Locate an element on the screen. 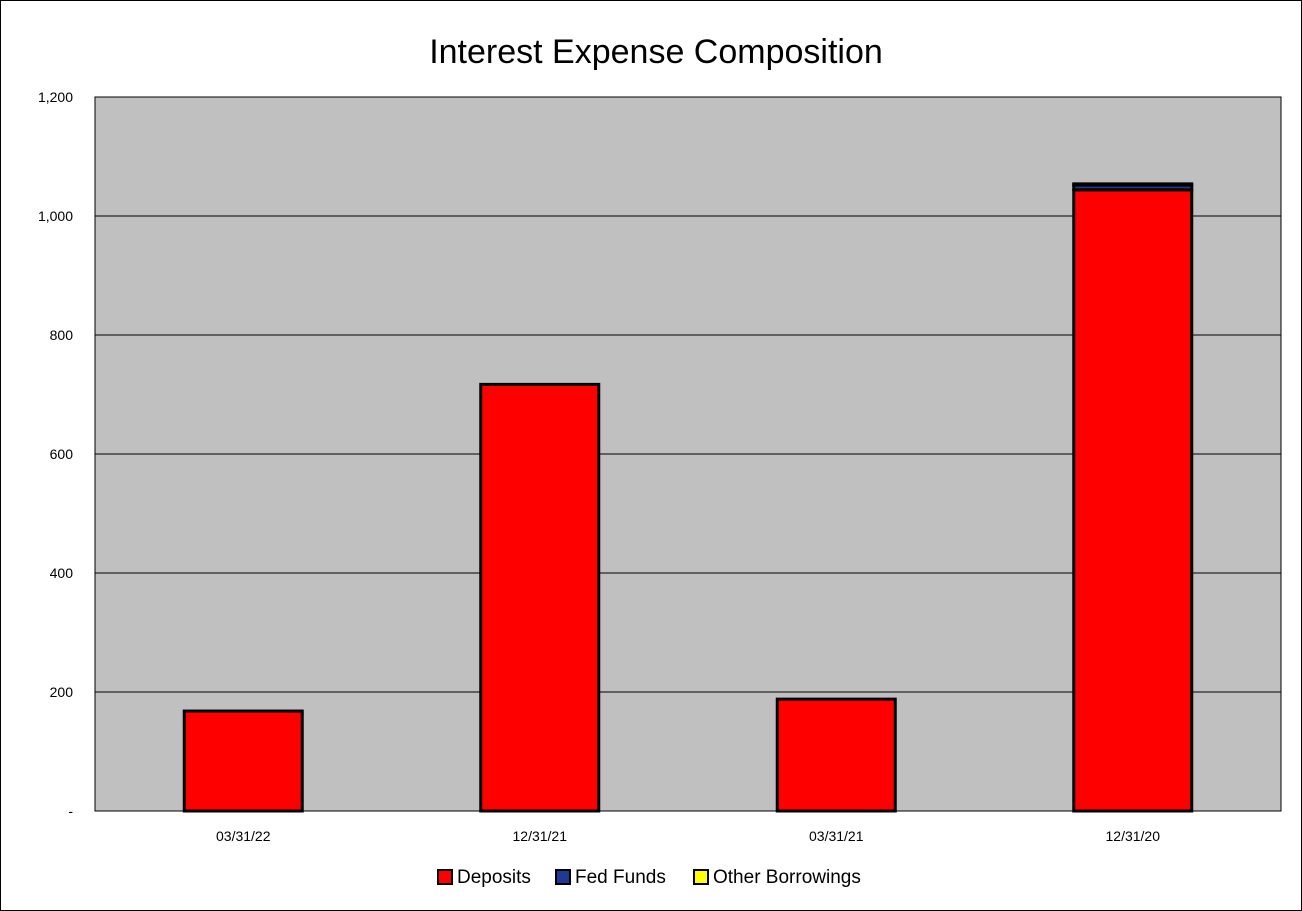  y-tick-label: 1,200 is located at coordinates (55, 97).